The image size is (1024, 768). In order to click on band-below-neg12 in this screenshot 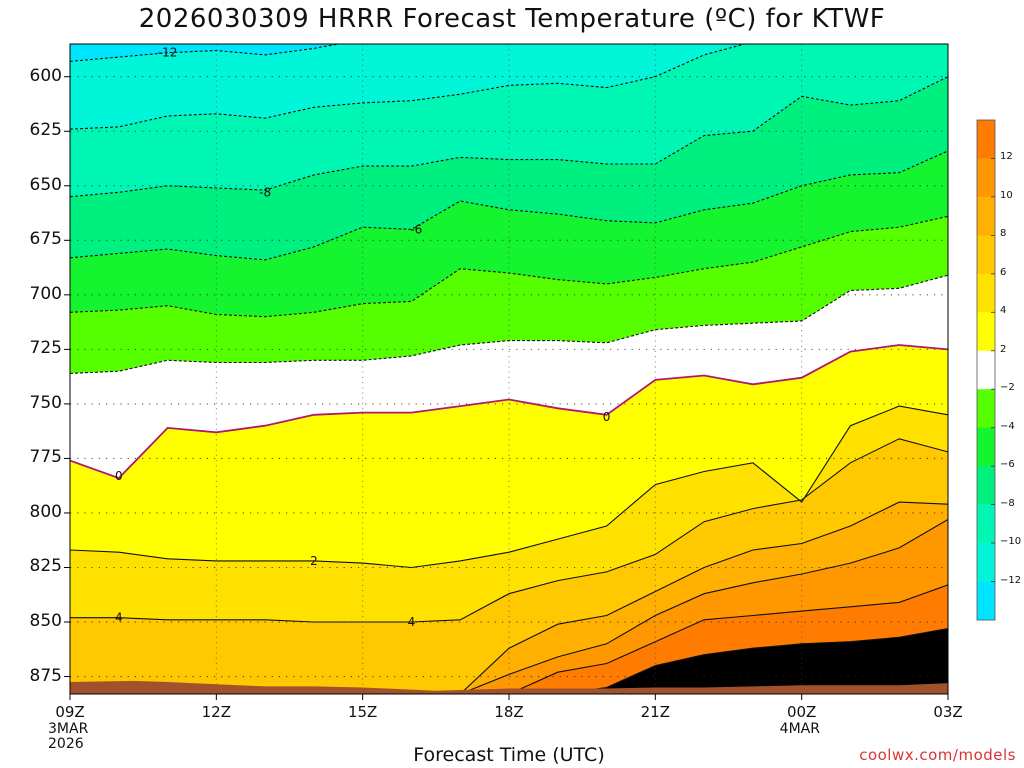, I will do `click(204, 53)`.